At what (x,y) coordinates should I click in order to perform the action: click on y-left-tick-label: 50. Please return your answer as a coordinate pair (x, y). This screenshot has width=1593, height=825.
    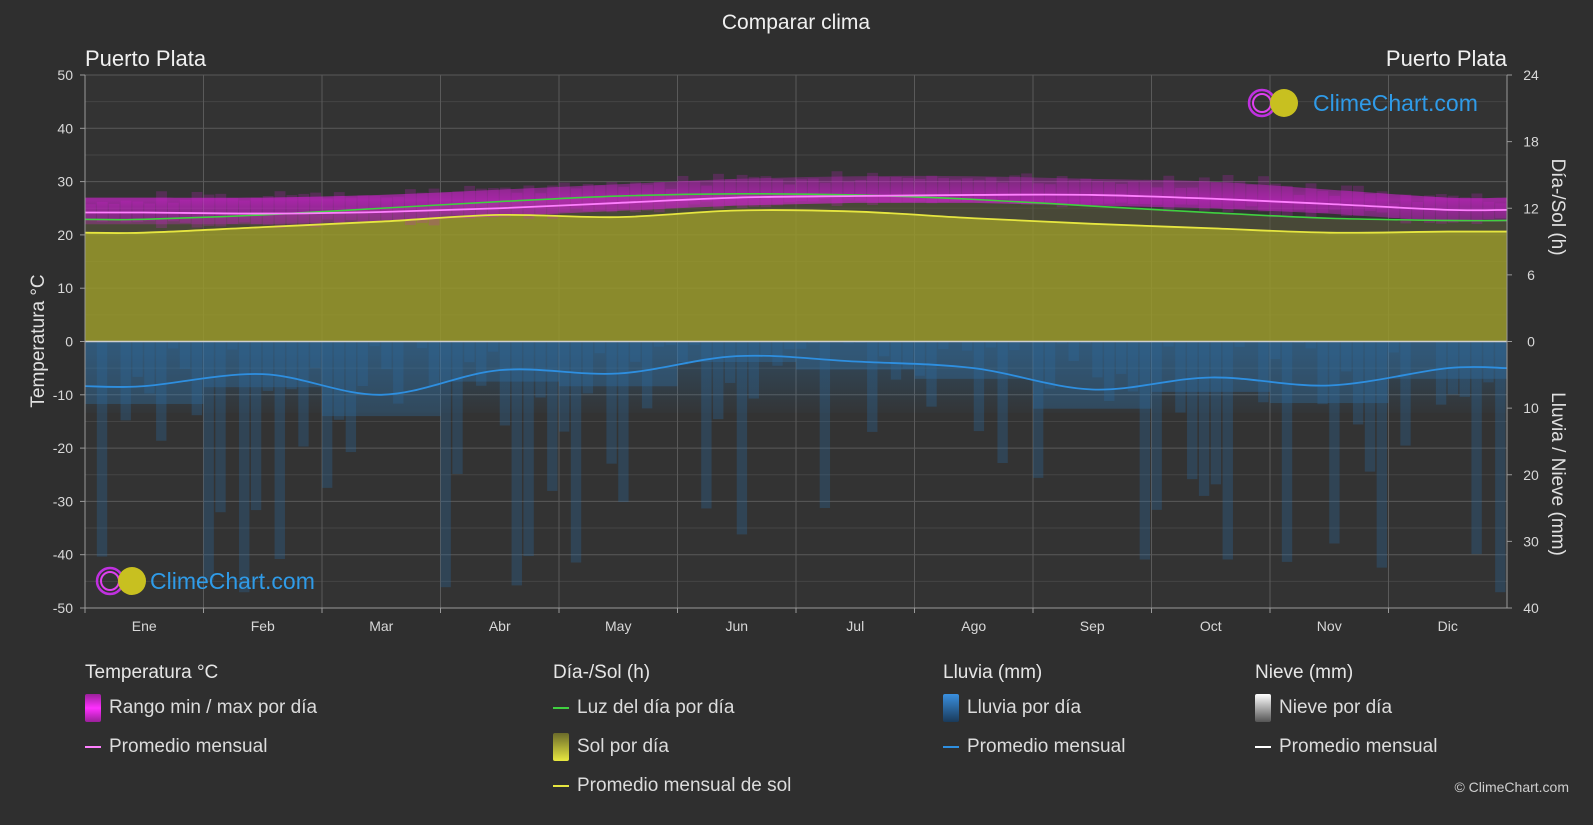
    Looking at the image, I should click on (65, 75).